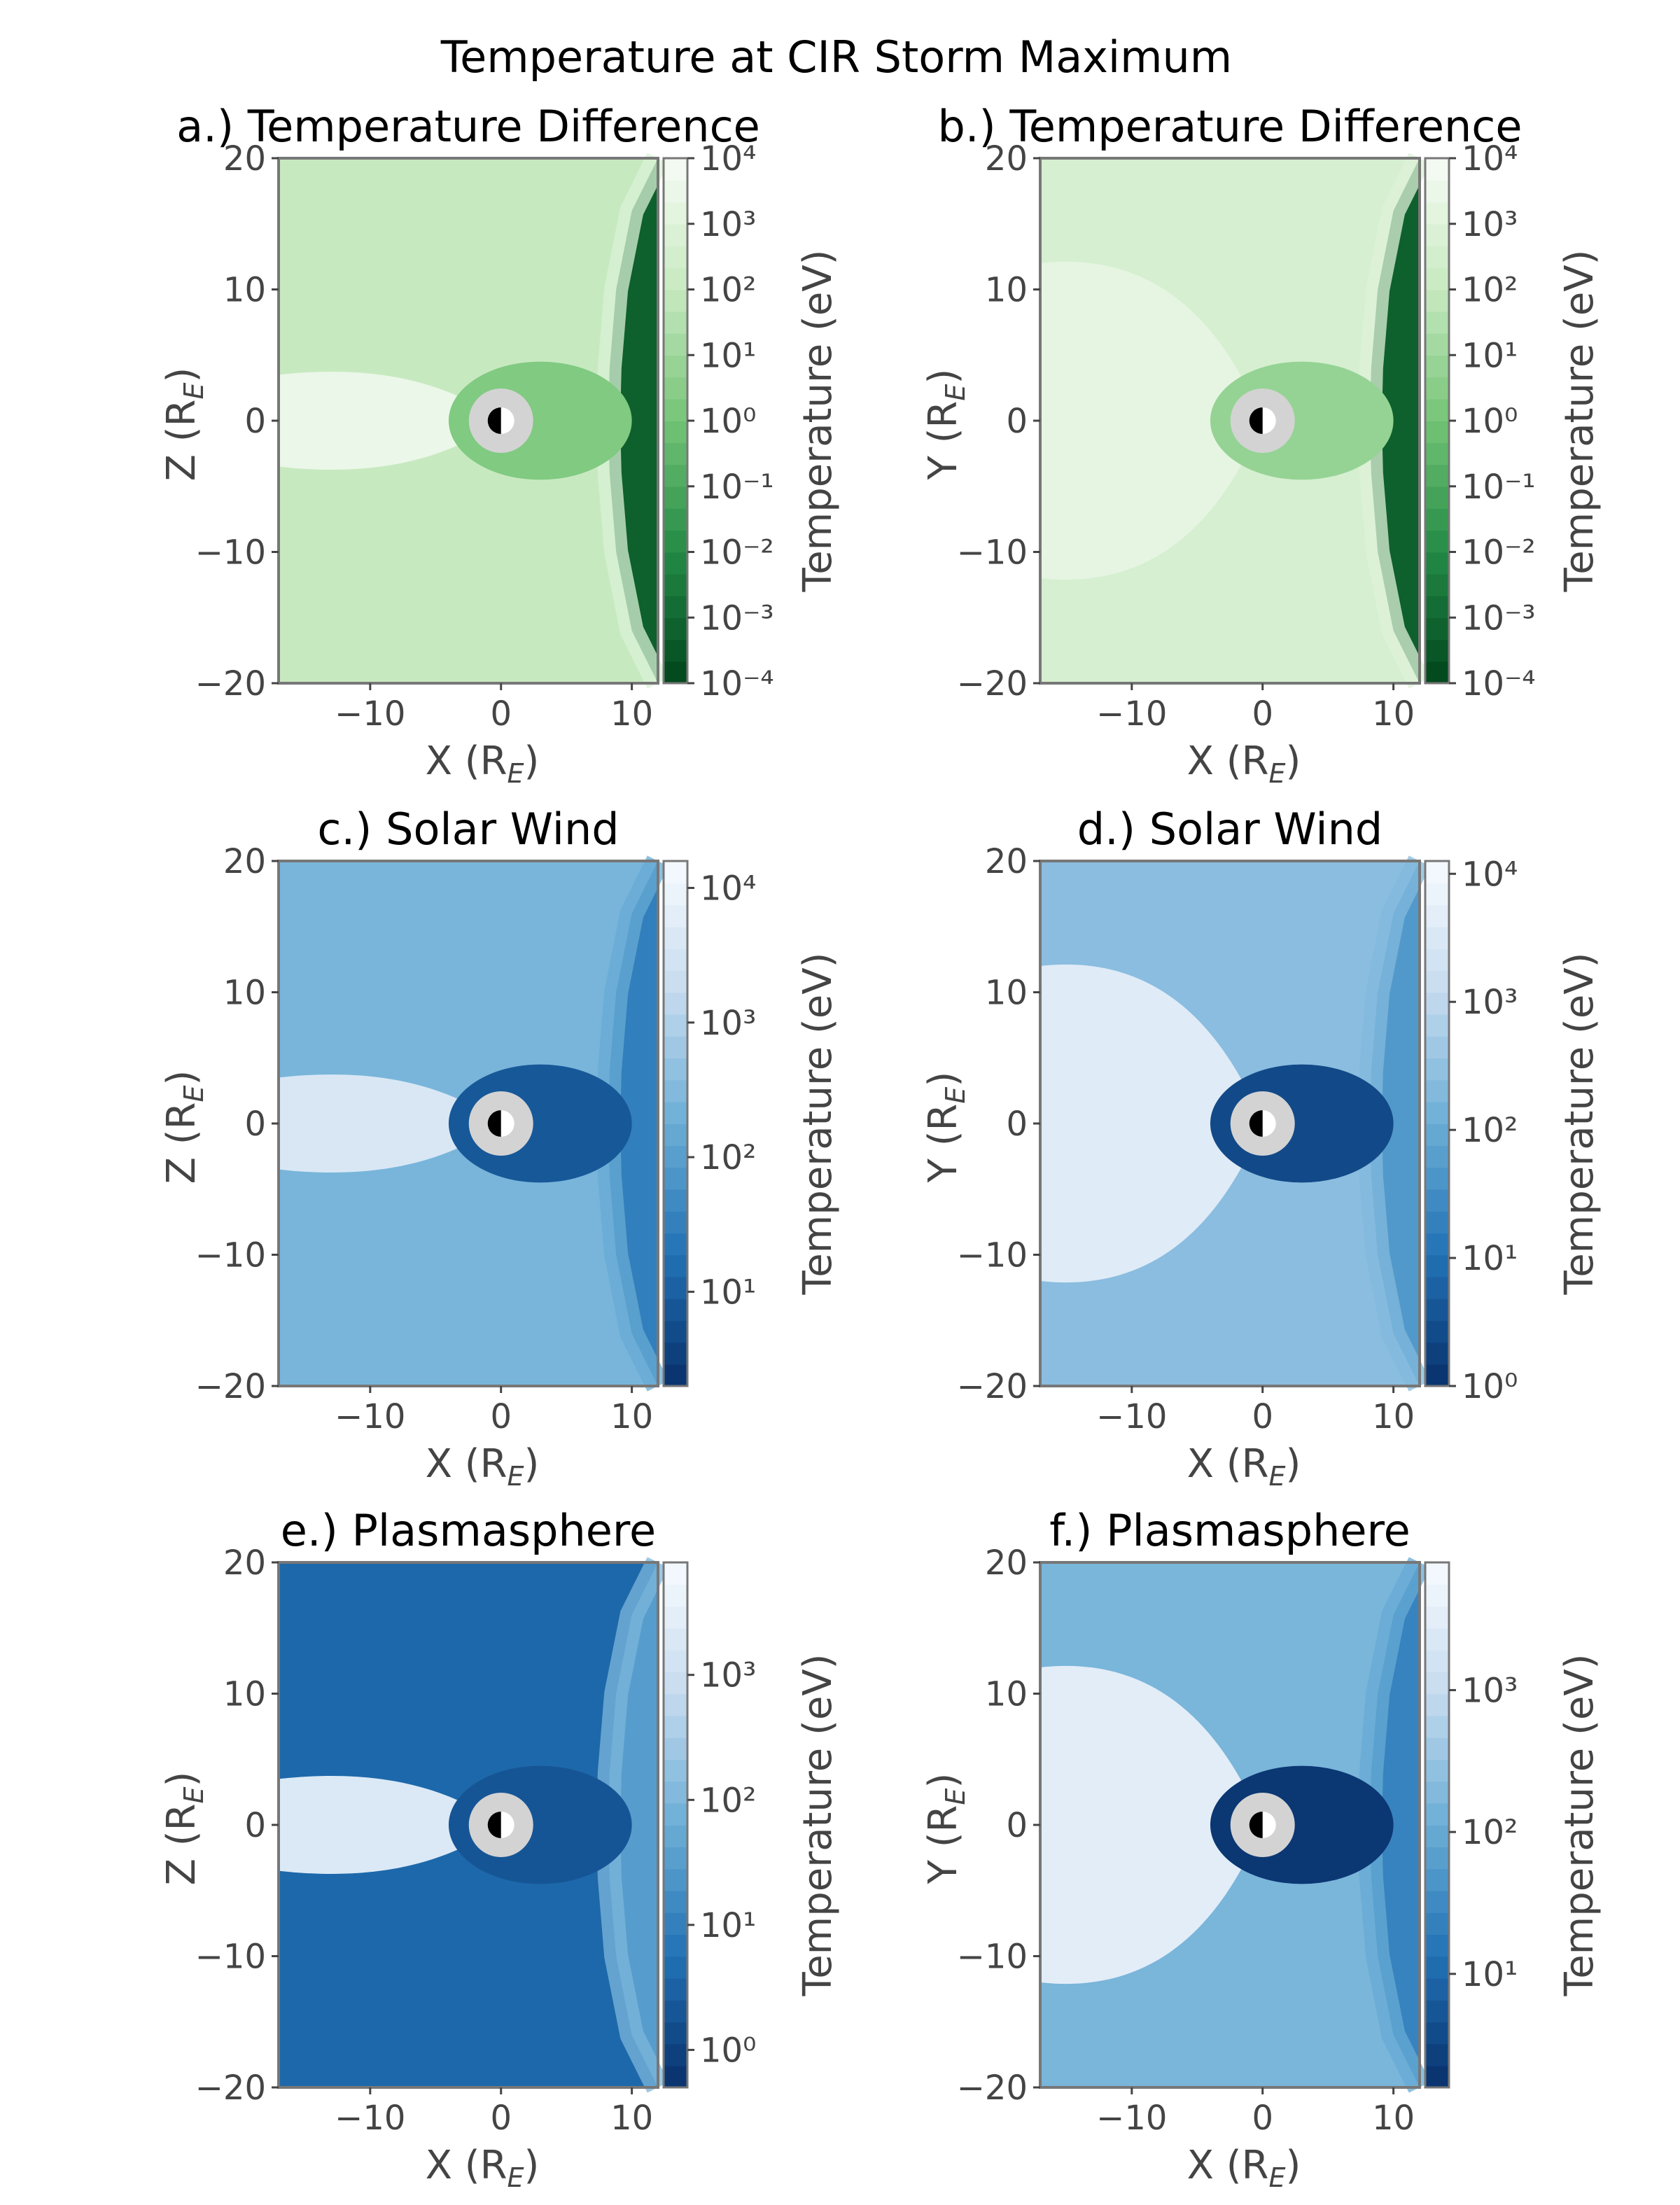 This screenshot has height=2205, width=1680. What do you see at coordinates (737, 618) in the screenshot?
I see `colorbar-tick-label: 10⁻³` at bounding box center [737, 618].